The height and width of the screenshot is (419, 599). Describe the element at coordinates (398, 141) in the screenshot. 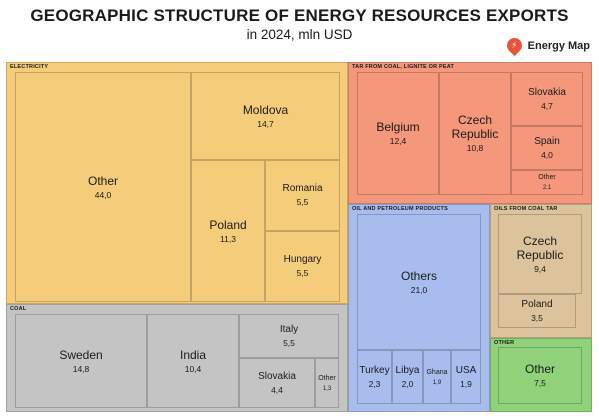

I see `tile-value: 12,4` at that location.